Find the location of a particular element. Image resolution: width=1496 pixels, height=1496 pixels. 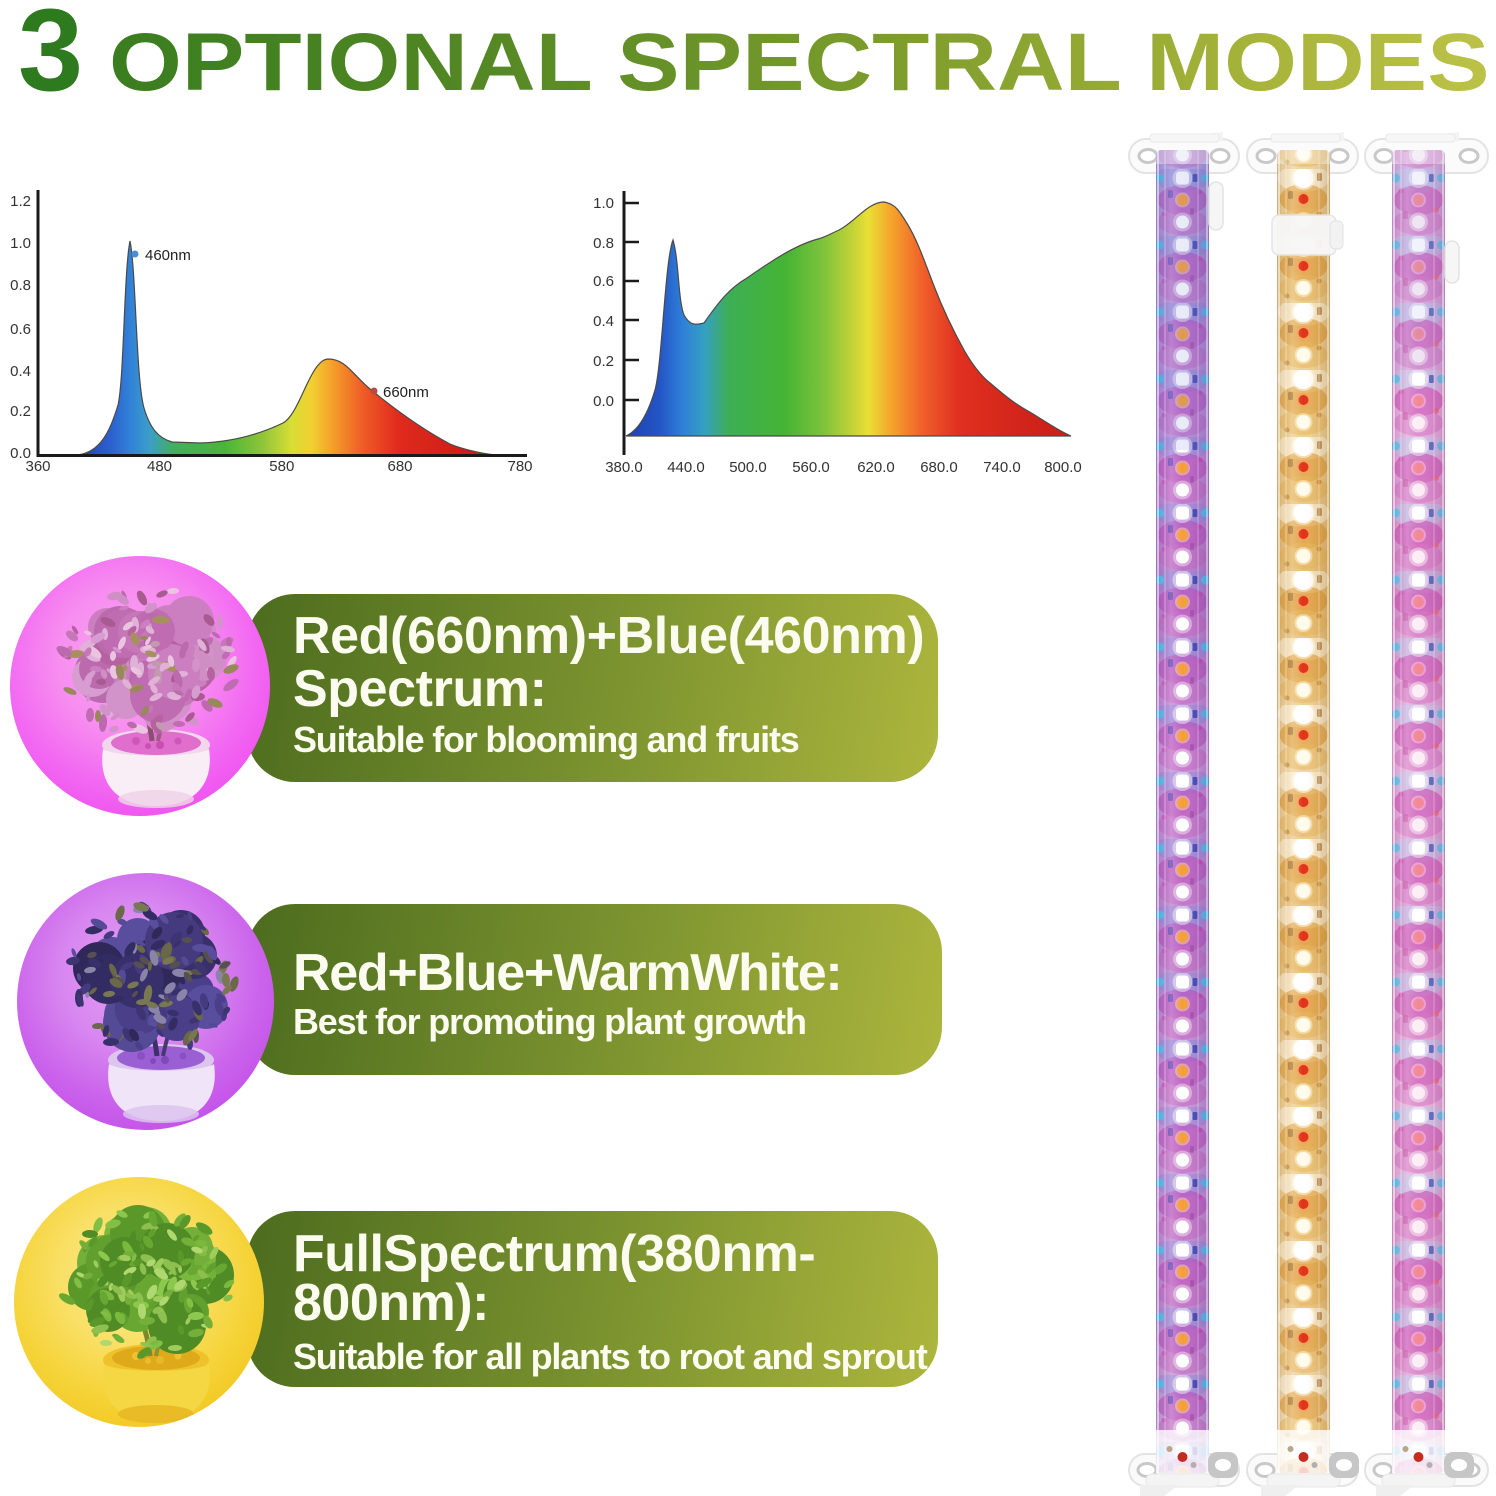

svg-text: 1.2 is located at coordinates (20, 201).